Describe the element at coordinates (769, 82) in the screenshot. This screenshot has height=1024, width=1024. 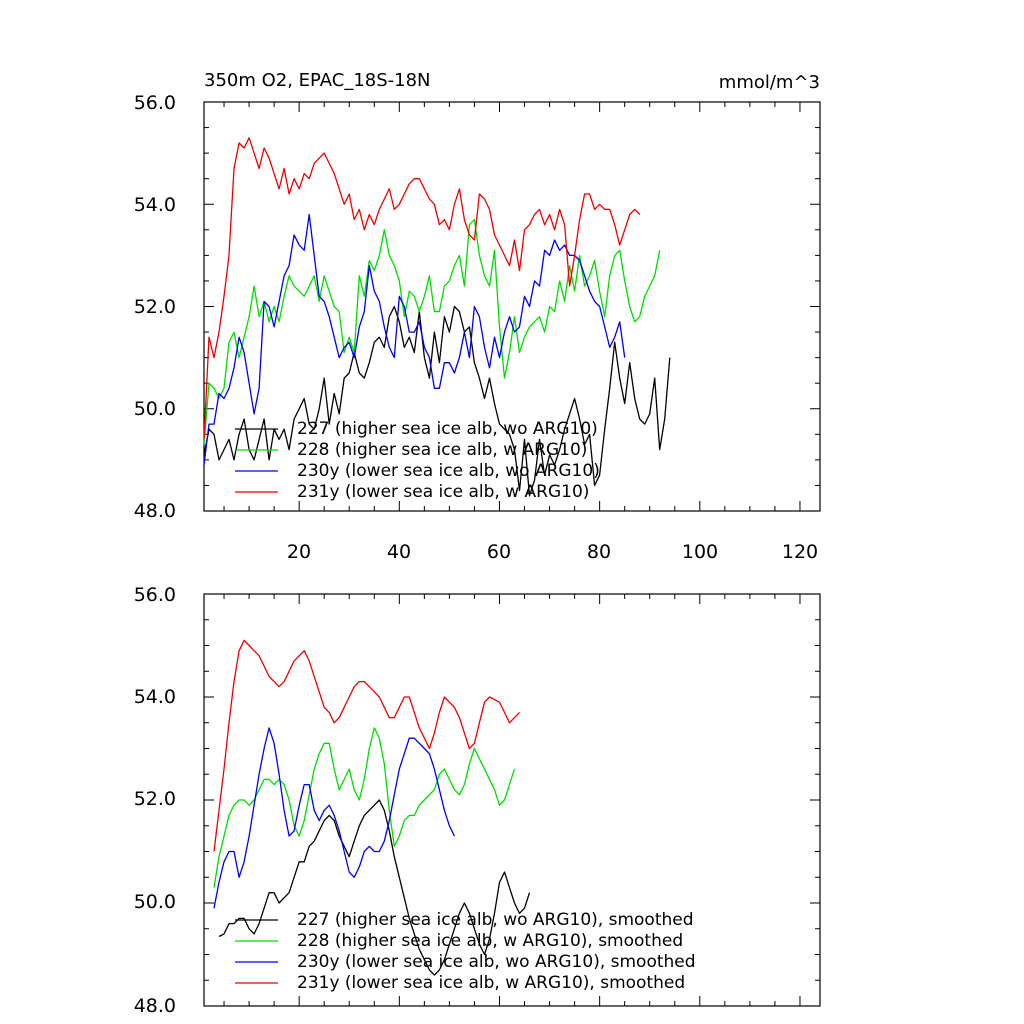
I see `units-label: mmol/m^3` at that location.